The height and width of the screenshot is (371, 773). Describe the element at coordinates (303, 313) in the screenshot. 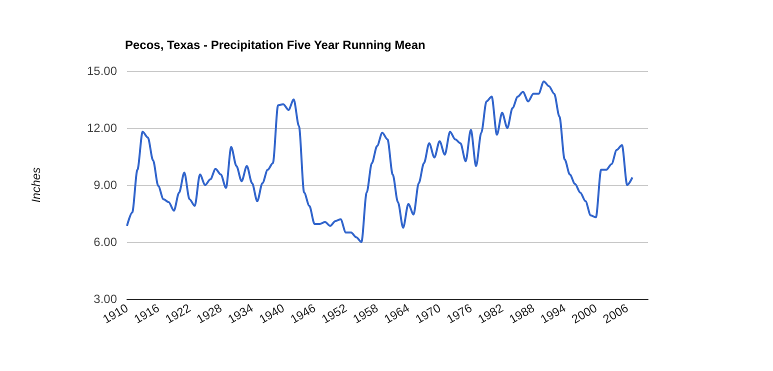

I see `x-tick-label: 1946` at that location.